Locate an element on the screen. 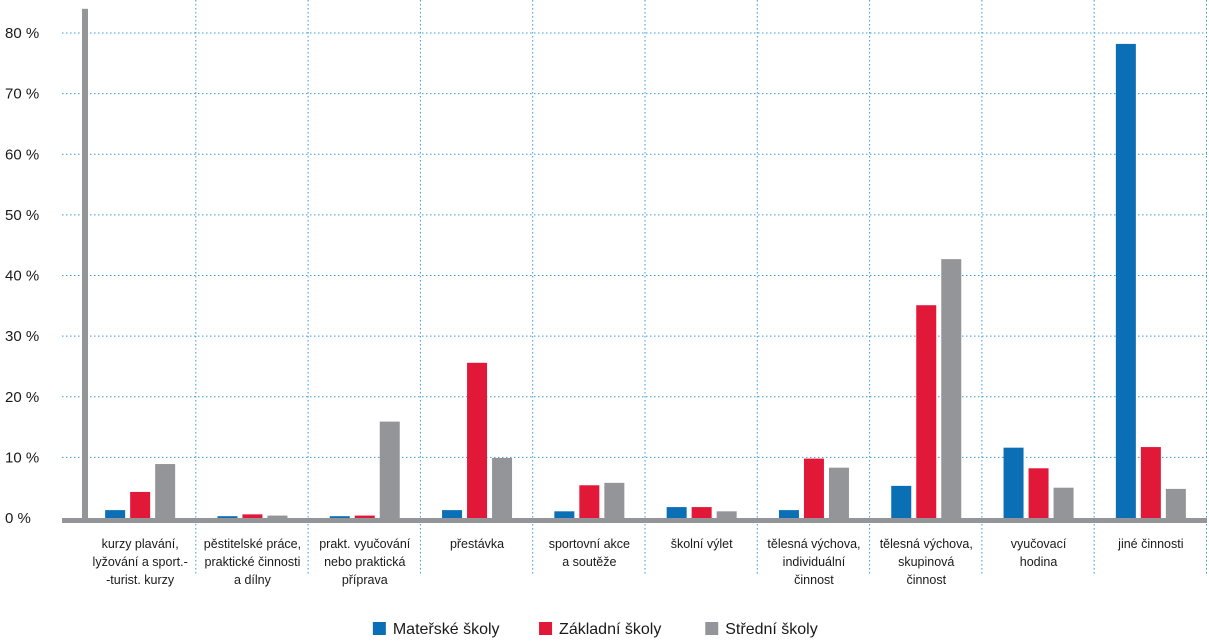 Image resolution: width=1209 pixels, height=642 pixels. x-tick-label: sportovní akce a soutěže is located at coordinates (589, 553).